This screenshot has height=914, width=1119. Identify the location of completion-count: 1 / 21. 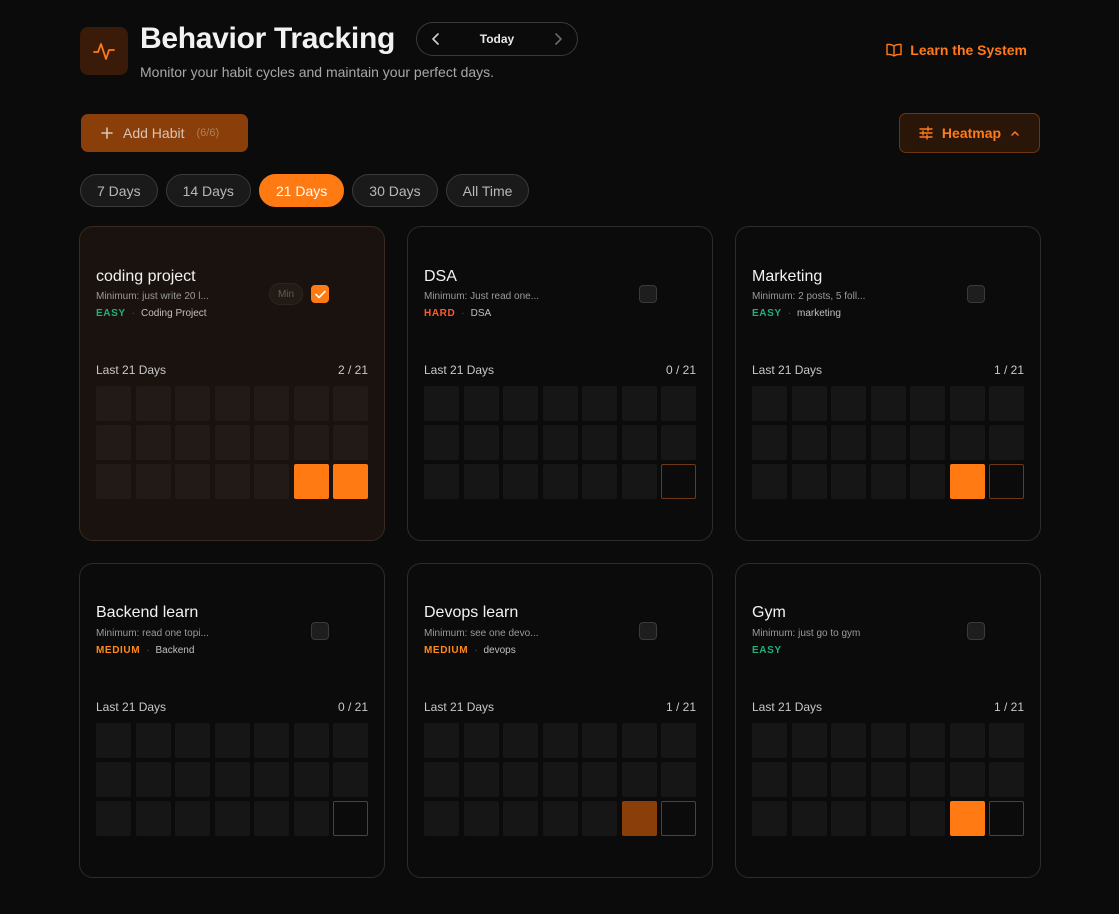
(1008, 370).